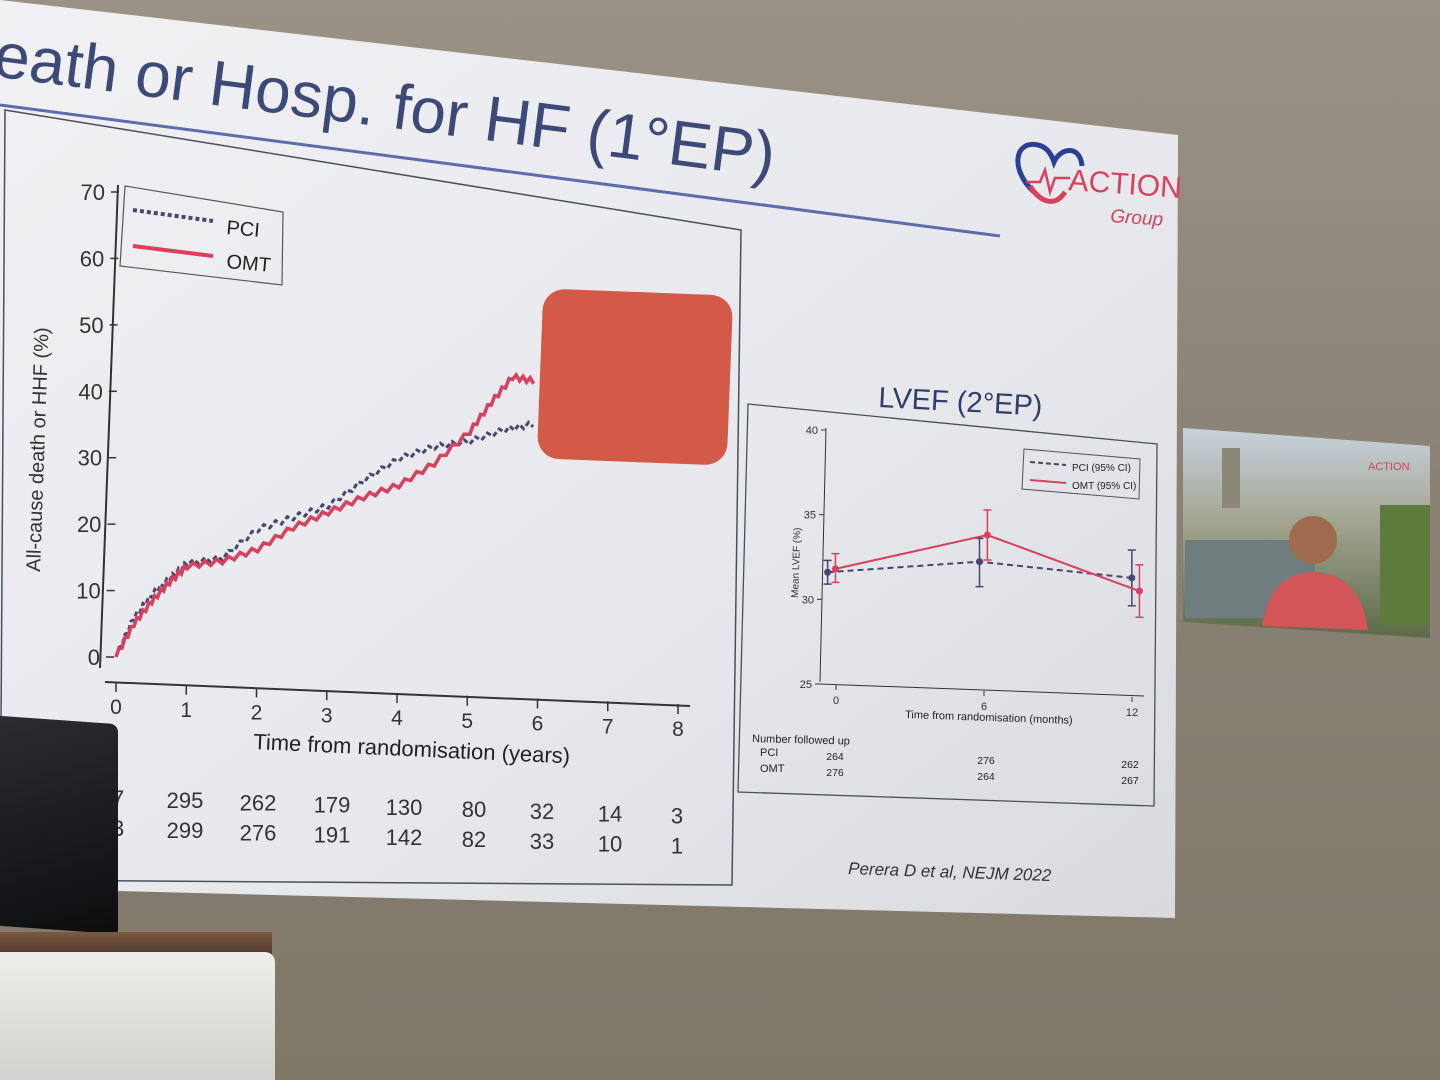  I want to click on at-risk-omt: 1, so click(677, 846).